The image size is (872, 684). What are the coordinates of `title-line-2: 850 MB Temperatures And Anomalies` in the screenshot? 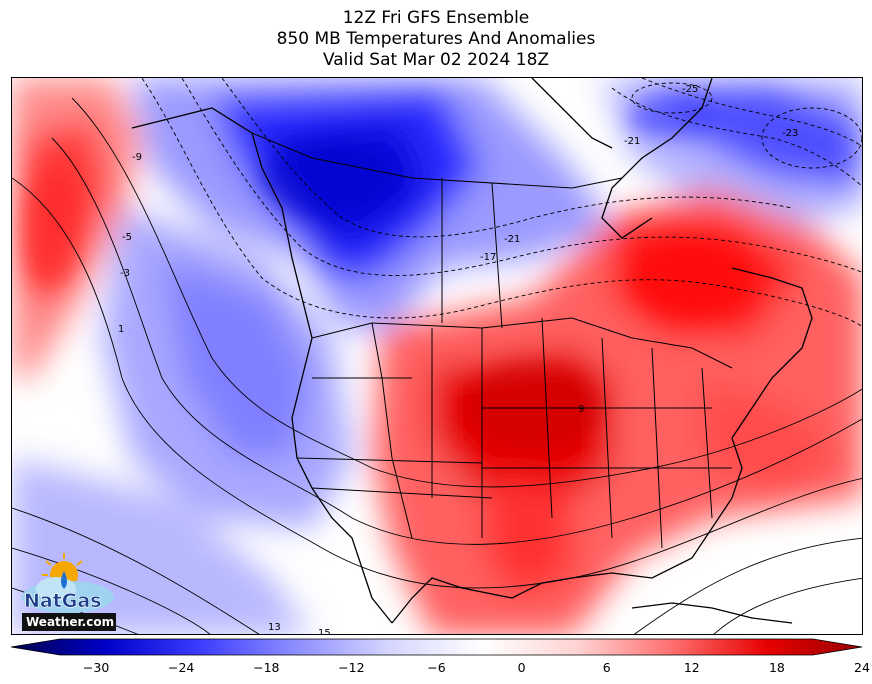 It's located at (436, 39).